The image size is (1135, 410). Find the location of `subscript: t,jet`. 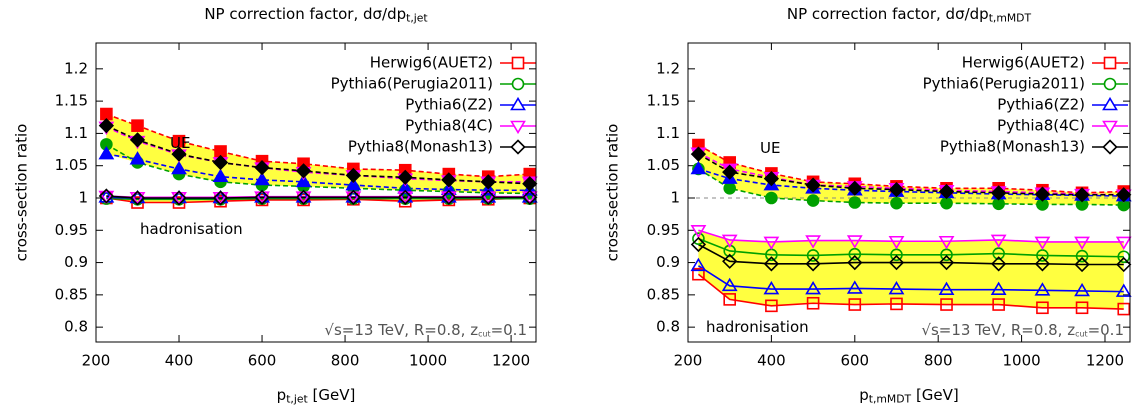

subscript: t,jet is located at coordinates (297, 399).